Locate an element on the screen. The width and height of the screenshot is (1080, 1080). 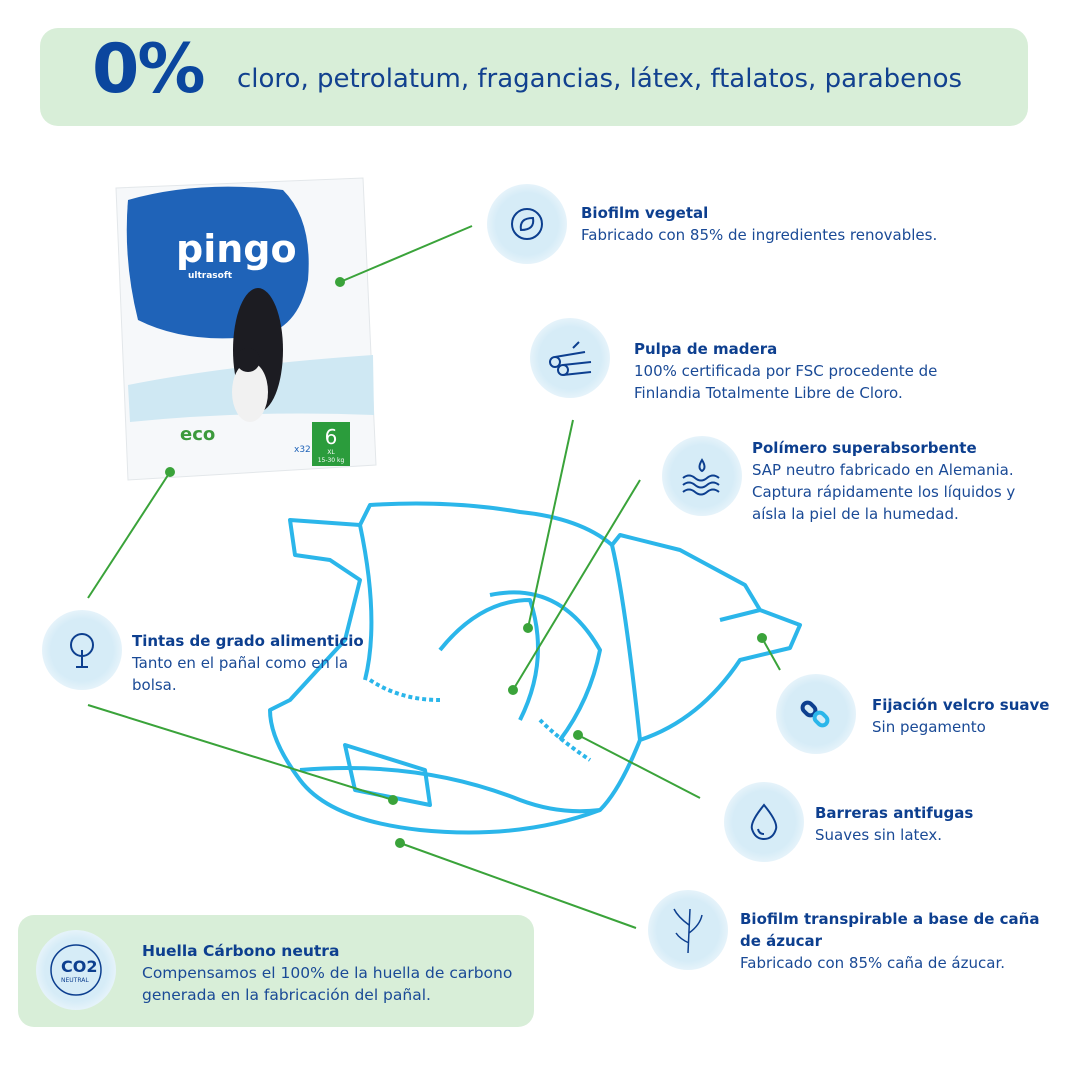
banner is located at coordinates (534, 77).